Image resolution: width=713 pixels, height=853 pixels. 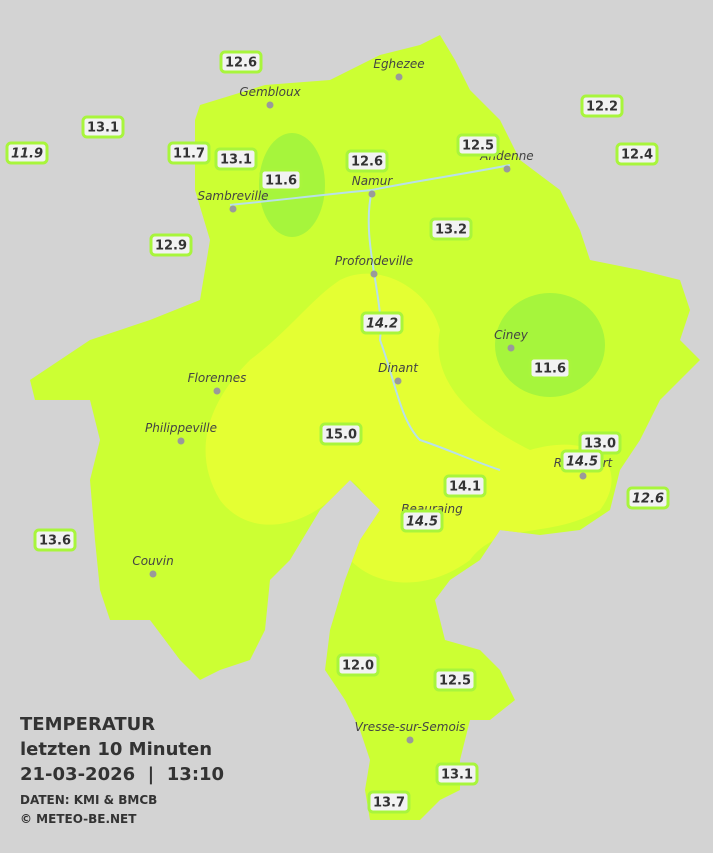 What do you see at coordinates (116, 749) in the screenshot?
I see `subtitle: letzten 10 Minuten` at bounding box center [116, 749].